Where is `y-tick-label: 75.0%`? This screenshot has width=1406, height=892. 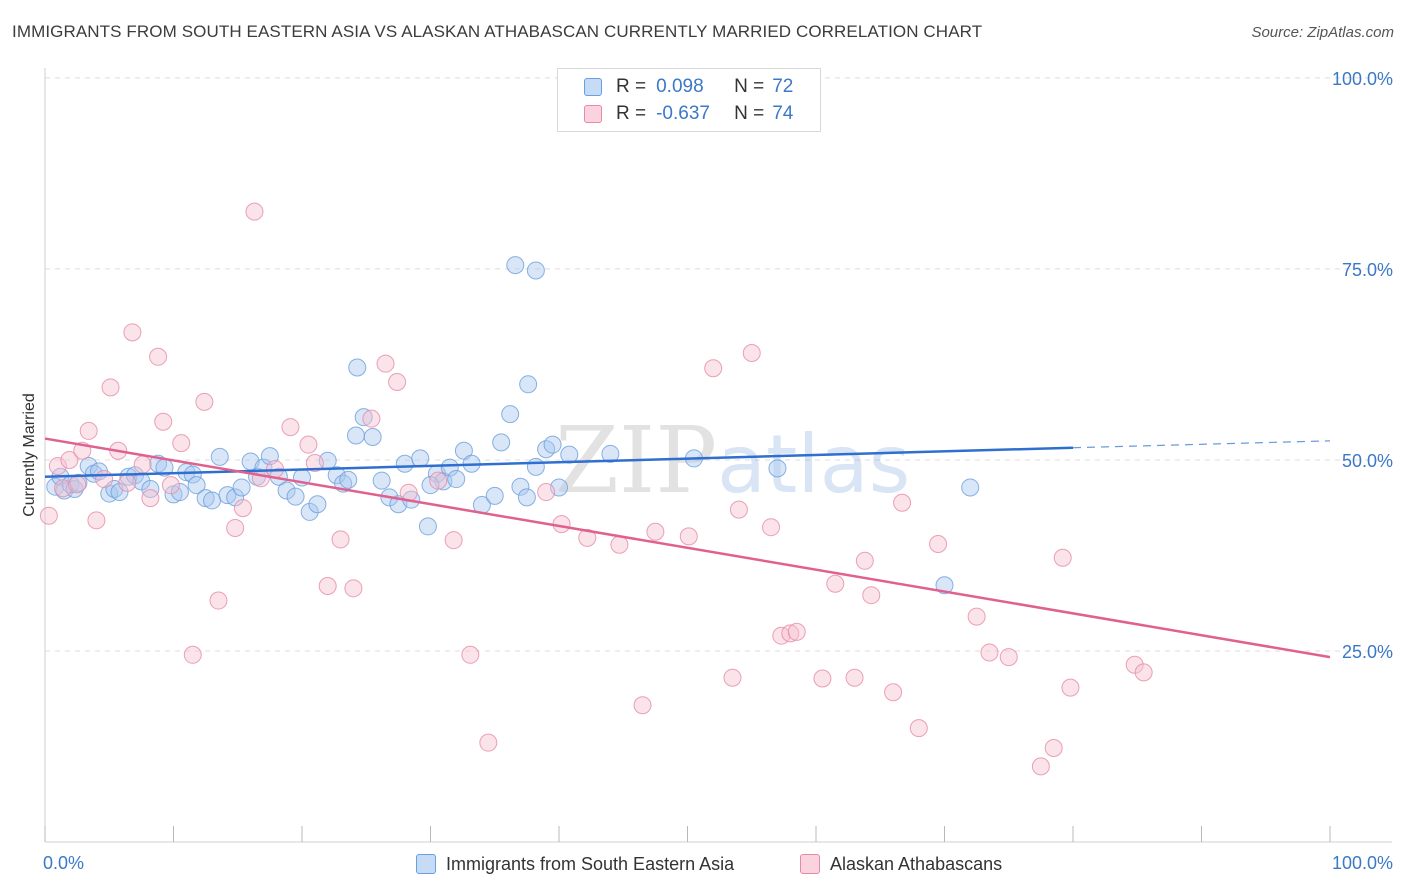
y-tick-label: 75.0% is located at coordinates (1367, 270).